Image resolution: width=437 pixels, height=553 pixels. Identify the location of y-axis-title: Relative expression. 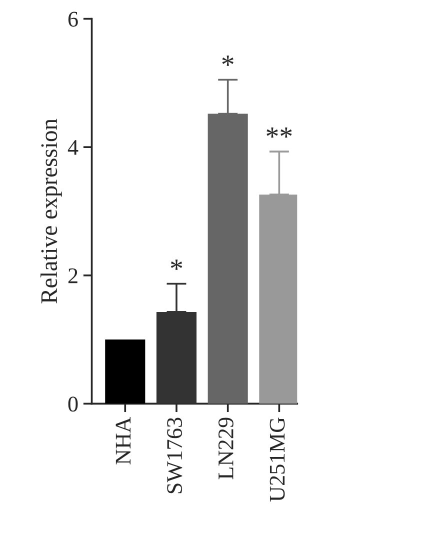
(51, 211).